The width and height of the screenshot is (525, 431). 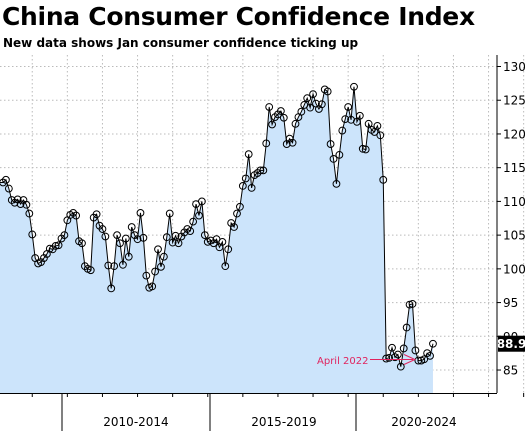 What do you see at coordinates (514, 67) in the screenshot?
I see `y-tick-label: 130` at bounding box center [514, 67].